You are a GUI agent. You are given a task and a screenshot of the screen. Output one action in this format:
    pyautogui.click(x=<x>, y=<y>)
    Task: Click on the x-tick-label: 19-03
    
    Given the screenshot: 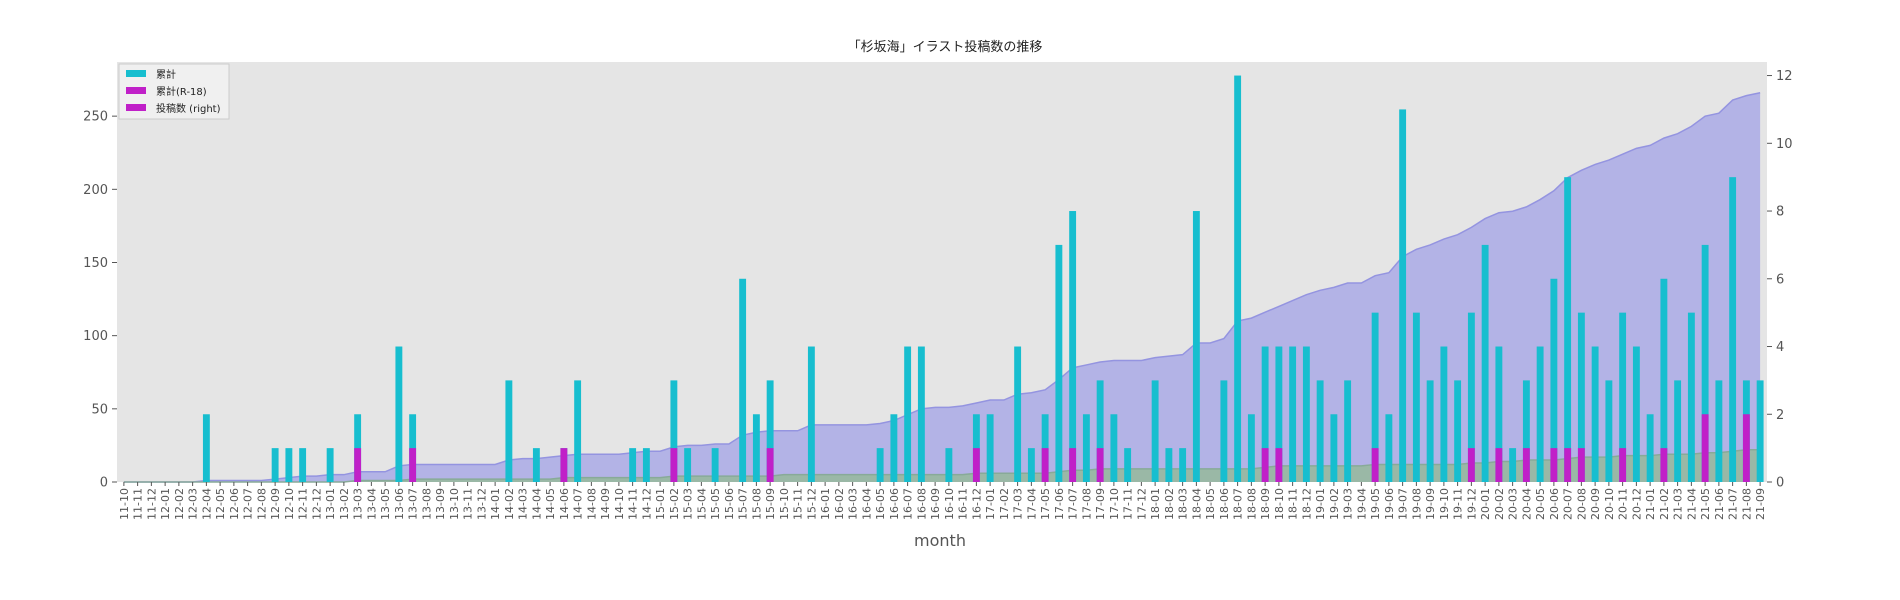 What is the action you would take?
    pyautogui.click(x=1348, y=504)
    